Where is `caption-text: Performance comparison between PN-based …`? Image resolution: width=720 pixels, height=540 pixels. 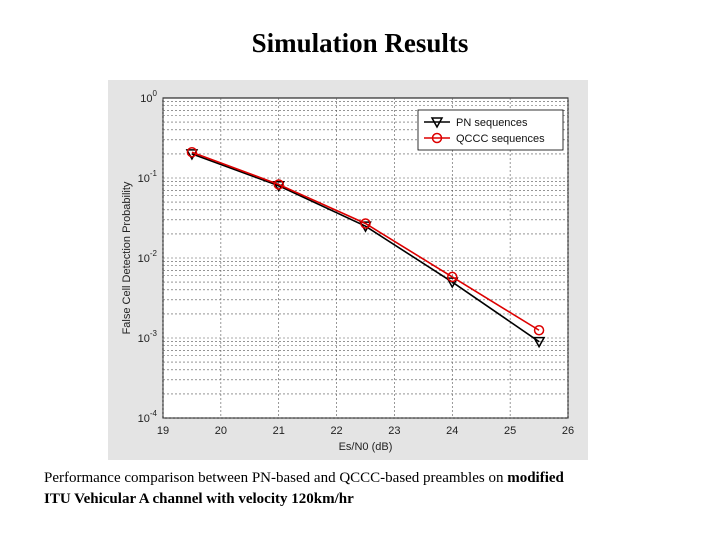
caption-text: Performance comparison between PN-based … is located at coordinates (276, 478).